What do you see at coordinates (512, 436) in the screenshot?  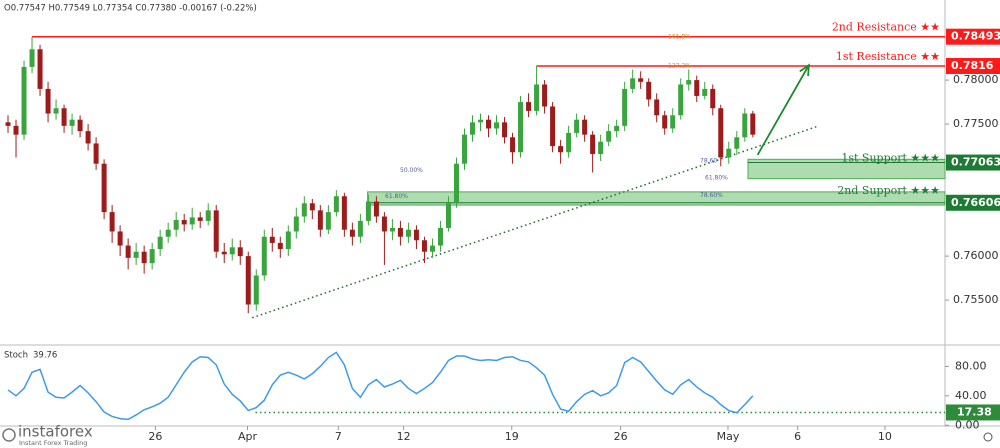 I see `x-tick-label: 19` at bounding box center [512, 436].